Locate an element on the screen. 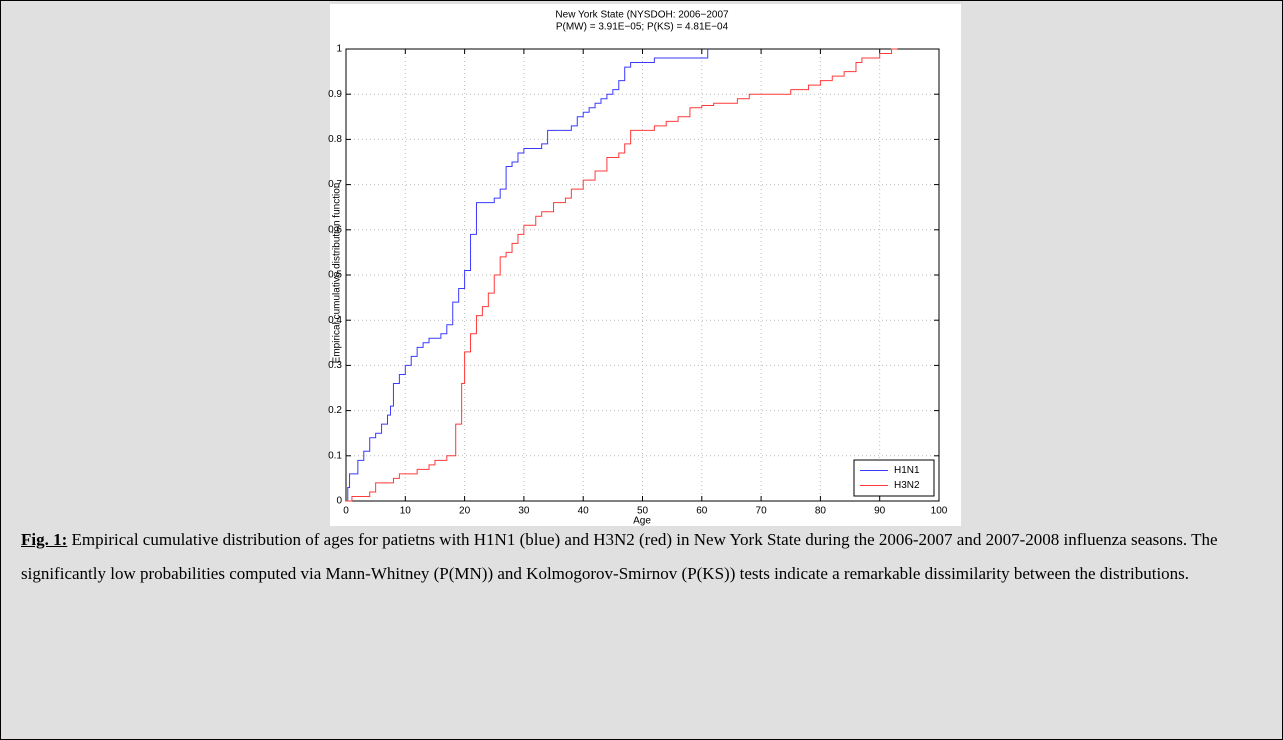  y-tick-label: 0.3 is located at coordinates (335, 365).